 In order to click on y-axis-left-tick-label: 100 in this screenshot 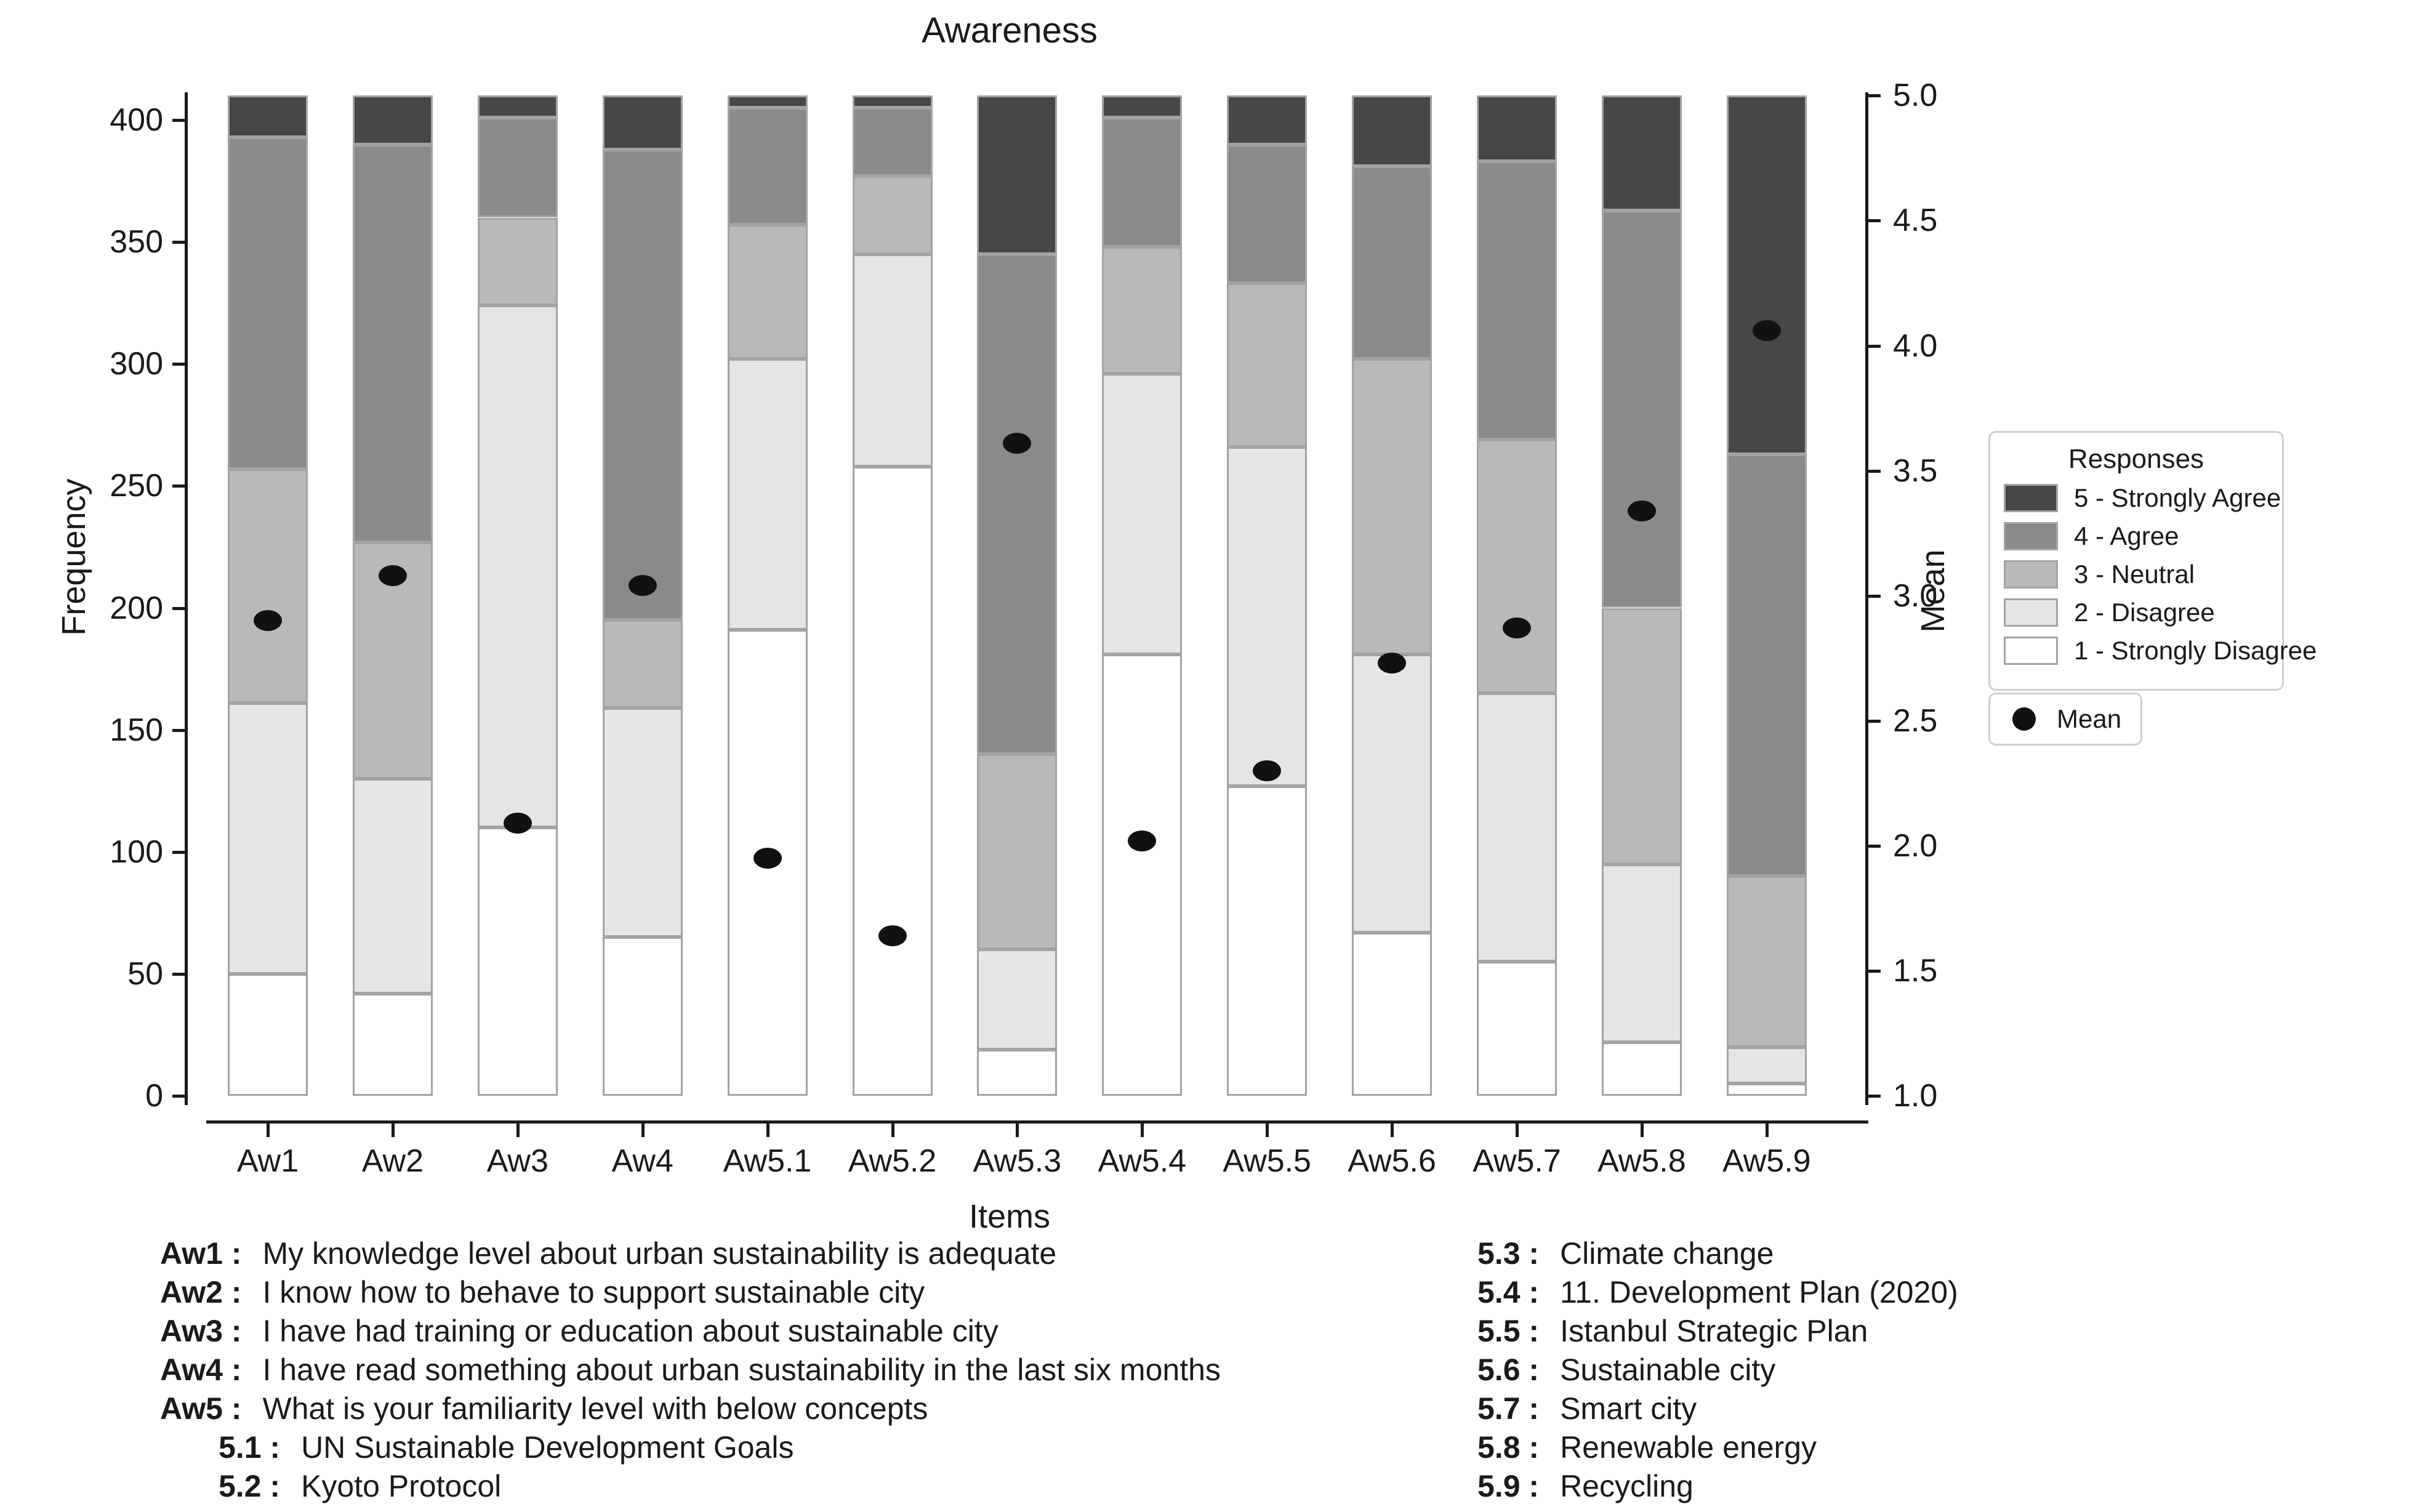, I will do `click(137, 852)`.